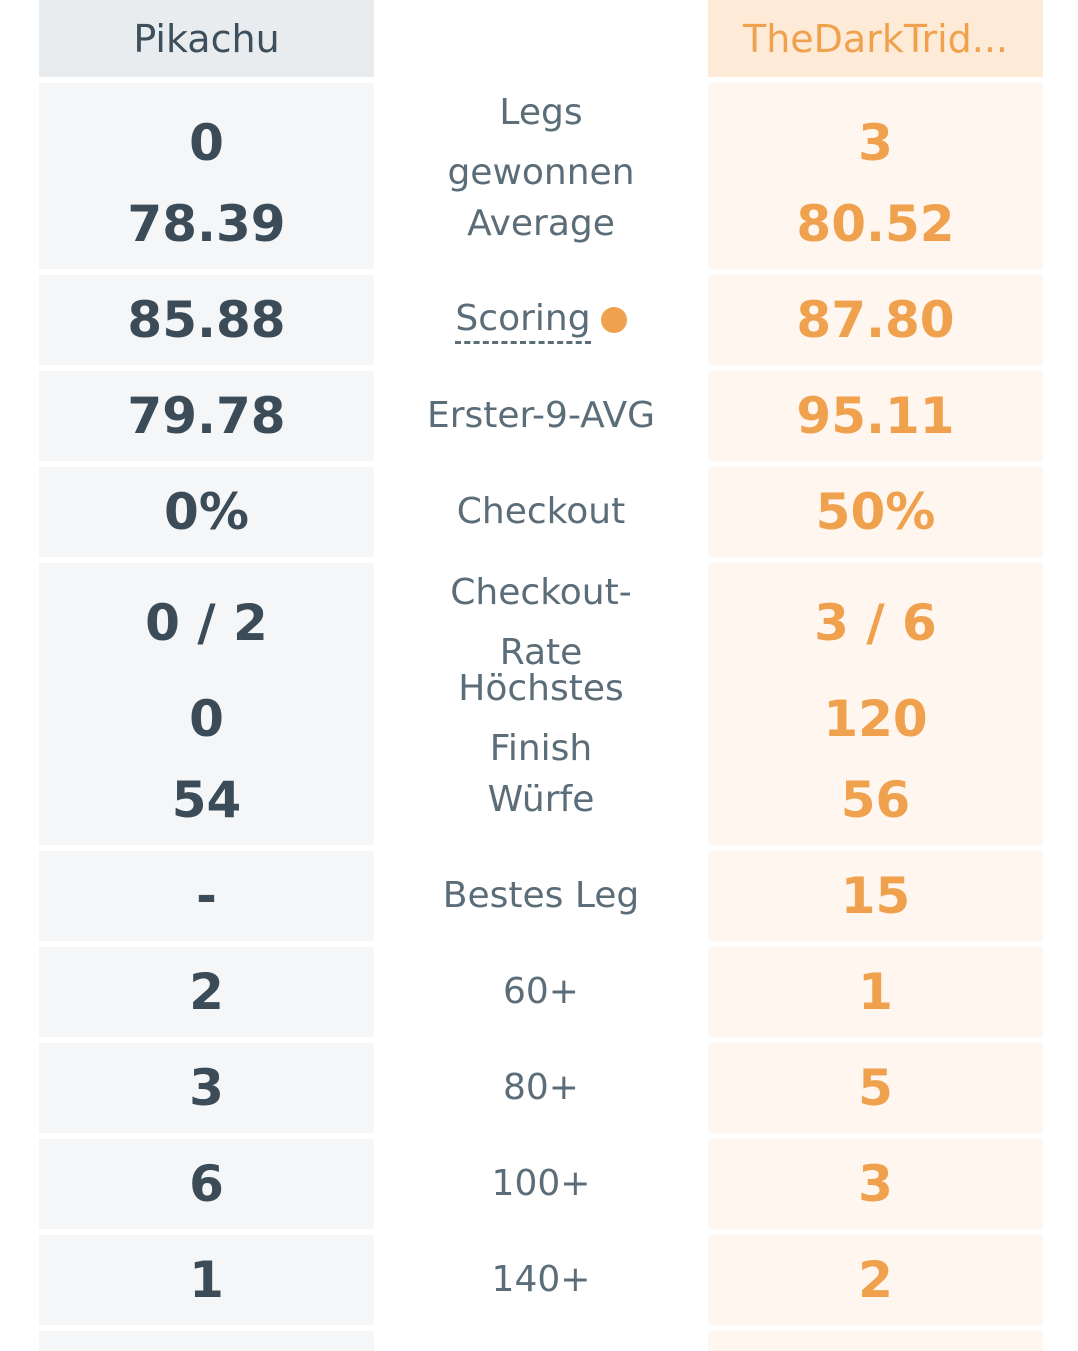 This screenshot has width=1078, height=1351. I want to click on stat-left-value: 78.39, so click(206, 224).